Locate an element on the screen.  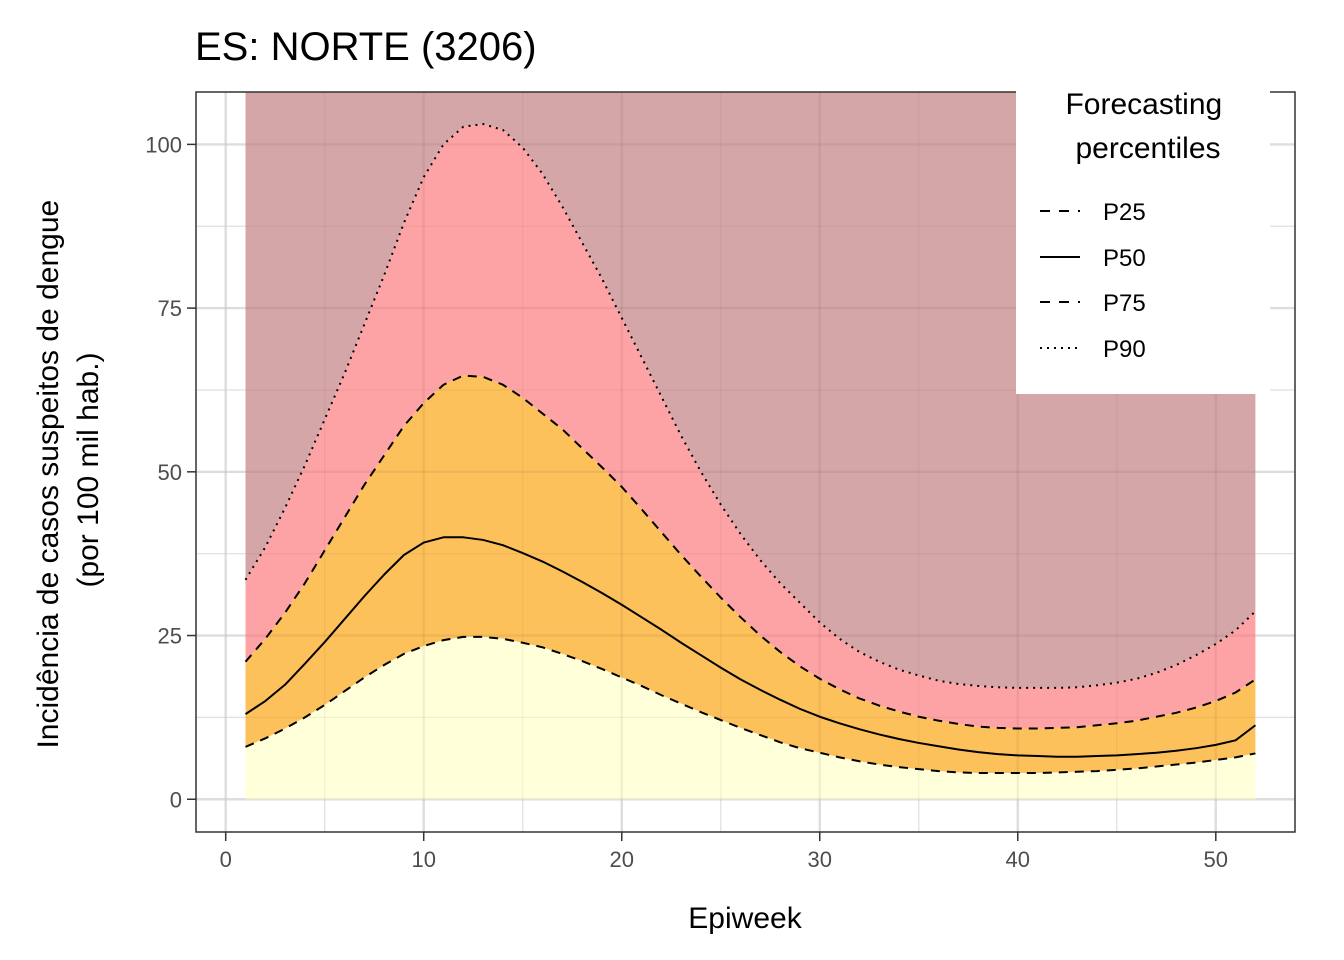
y-tick-label: 50 is located at coordinates (170, 472).